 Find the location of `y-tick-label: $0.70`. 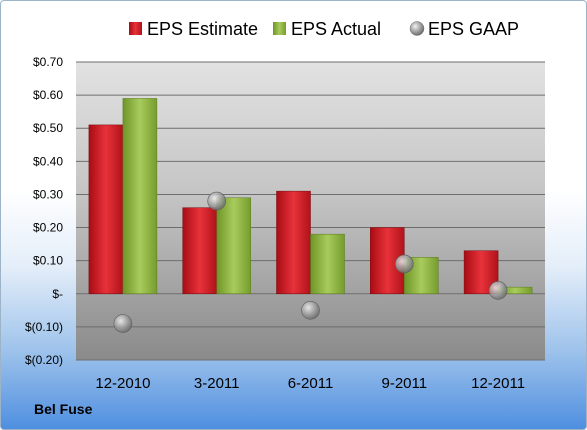

y-tick-label: $0.70 is located at coordinates (48, 62).